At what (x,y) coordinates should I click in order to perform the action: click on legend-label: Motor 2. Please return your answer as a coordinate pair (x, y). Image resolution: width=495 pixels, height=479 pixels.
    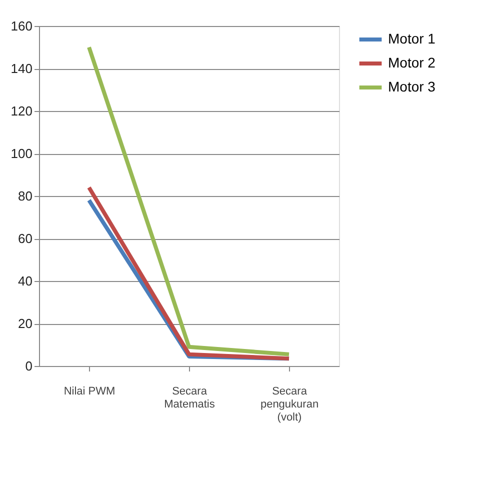
    Looking at the image, I should click on (412, 62).